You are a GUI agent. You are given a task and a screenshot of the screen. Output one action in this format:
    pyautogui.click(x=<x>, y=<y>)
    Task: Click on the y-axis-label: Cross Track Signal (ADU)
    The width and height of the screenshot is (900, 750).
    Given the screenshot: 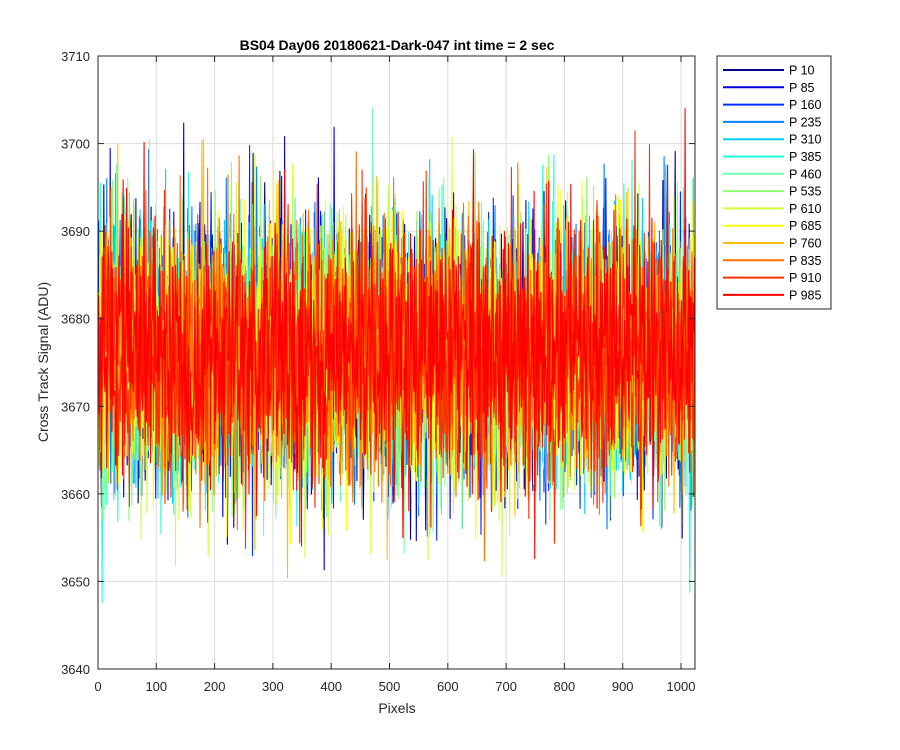 What is the action you would take?
    pyautogui.click(x=43, y=362)
    